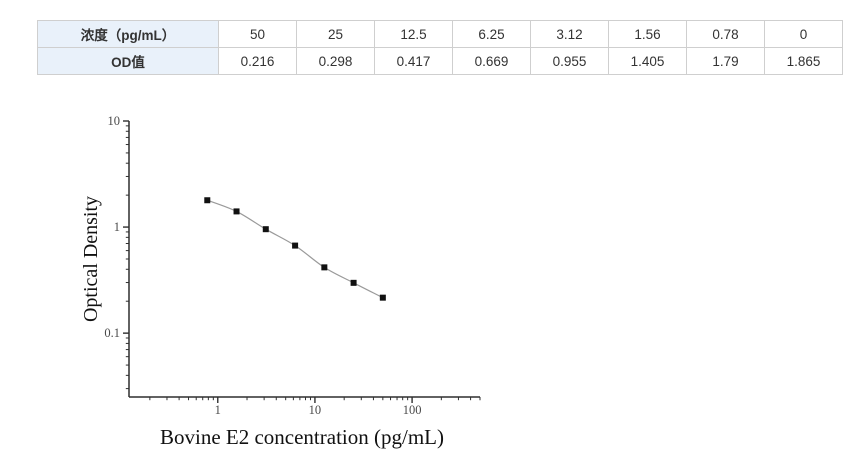  I want to click on concentration-cell: 0, so click(803, 34).